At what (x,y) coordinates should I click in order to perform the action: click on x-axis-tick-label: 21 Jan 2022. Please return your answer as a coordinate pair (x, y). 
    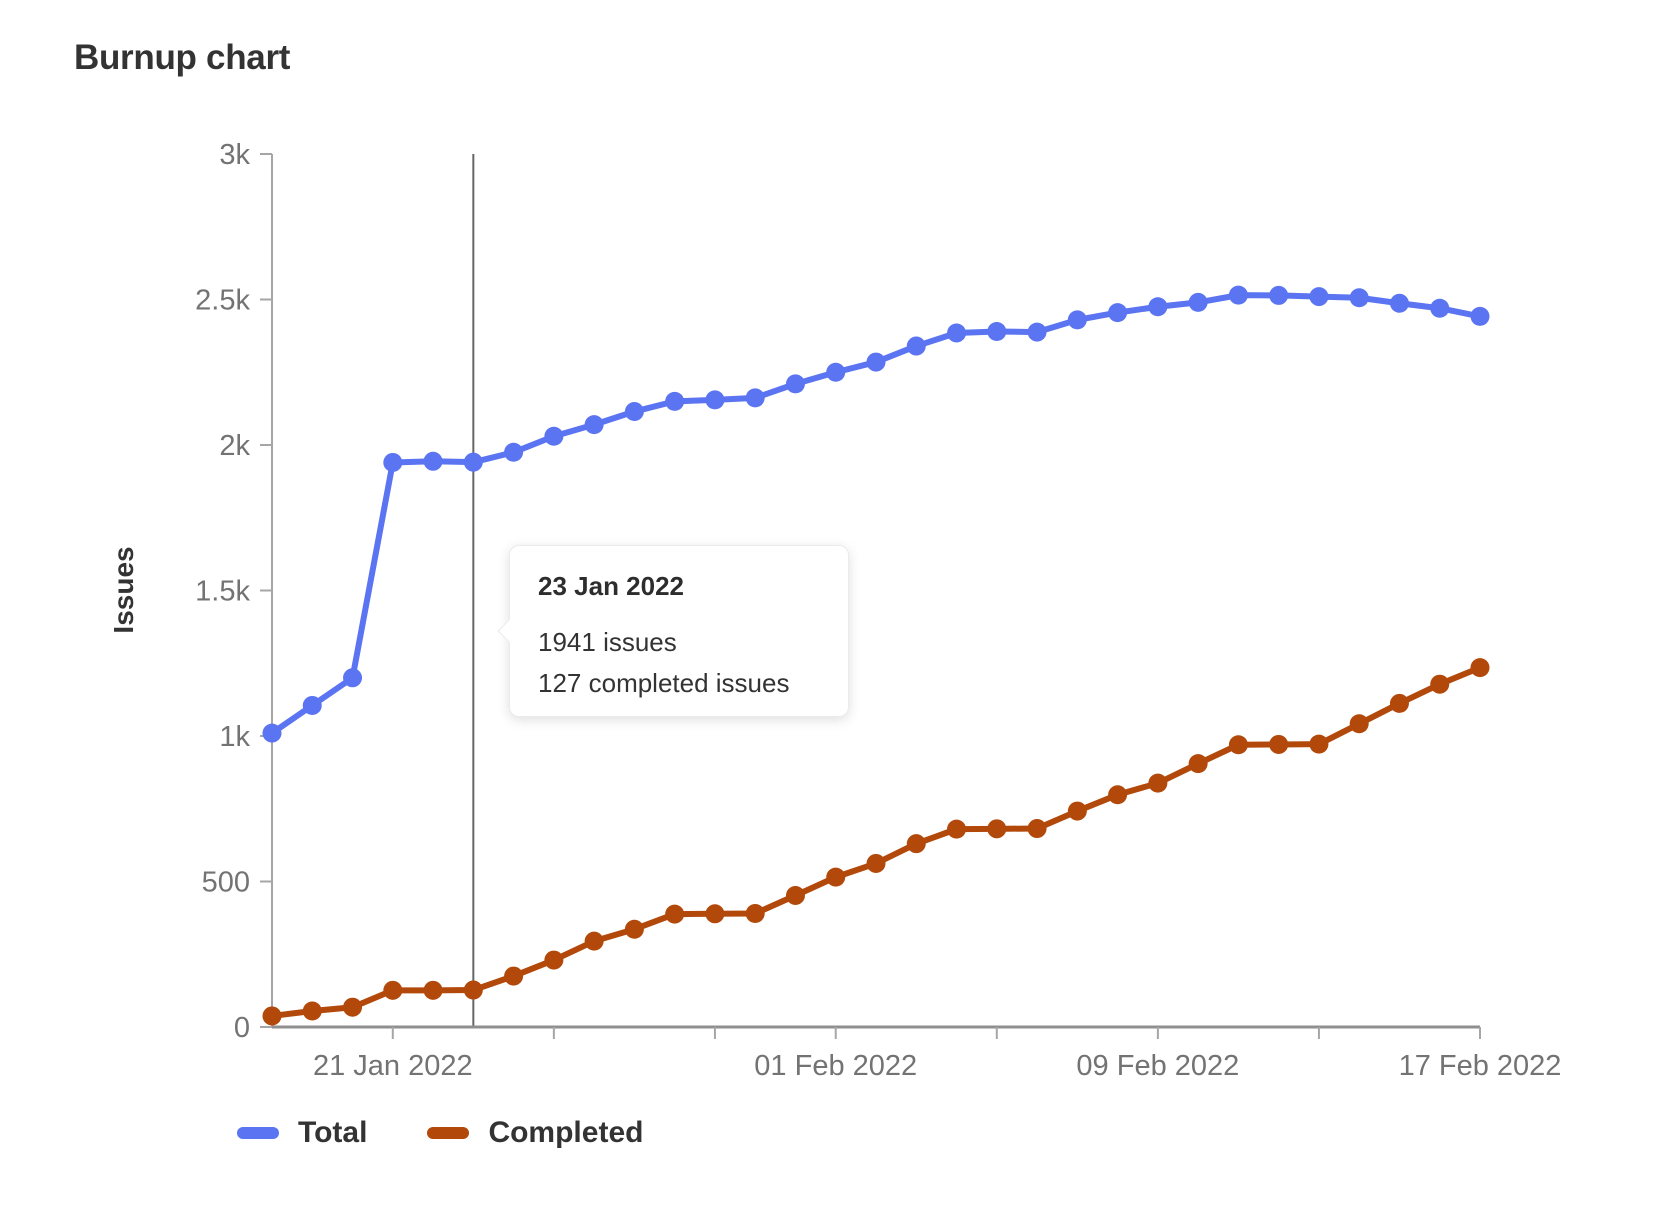
    Looking at the image, I should click on (393, 1066).